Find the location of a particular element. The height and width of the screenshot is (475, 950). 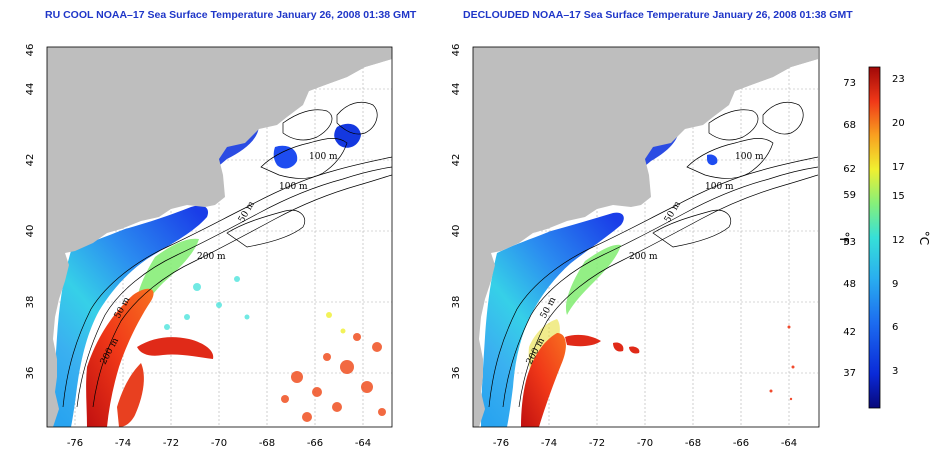

left-contour-label-100m-north: 100 m is located at coordinates (323, 157).